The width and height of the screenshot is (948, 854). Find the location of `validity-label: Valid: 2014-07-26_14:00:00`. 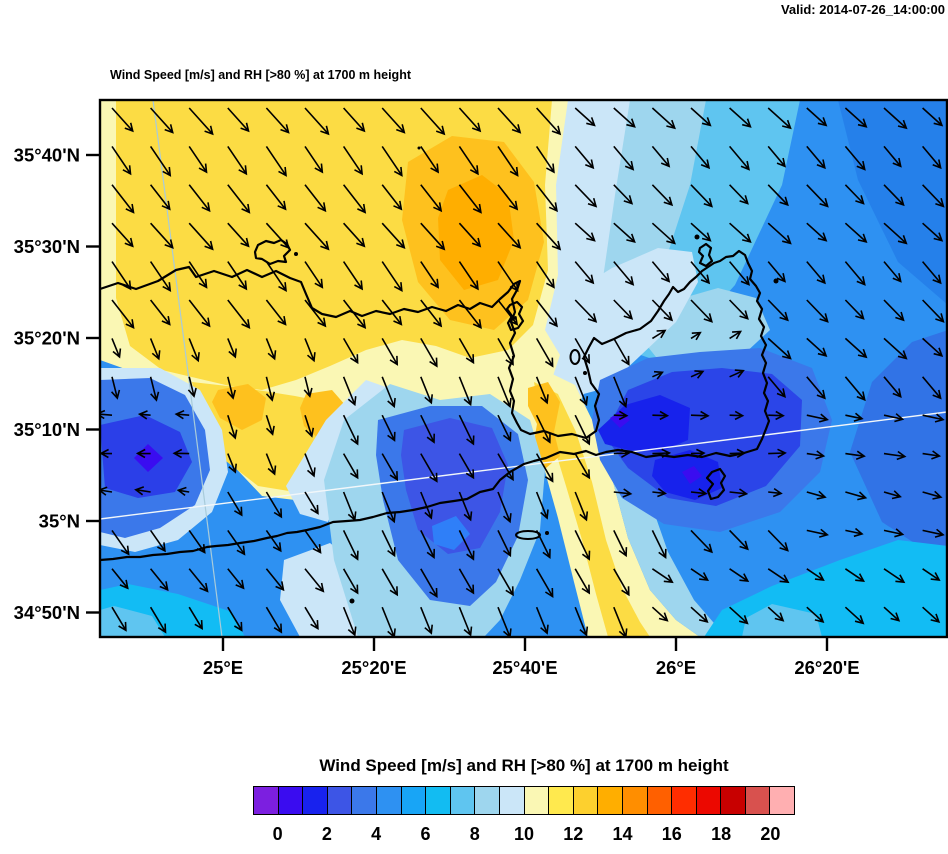

validity-label: Valid: 2014-07-26_14:00:00 is located at coordinates (862, 9).